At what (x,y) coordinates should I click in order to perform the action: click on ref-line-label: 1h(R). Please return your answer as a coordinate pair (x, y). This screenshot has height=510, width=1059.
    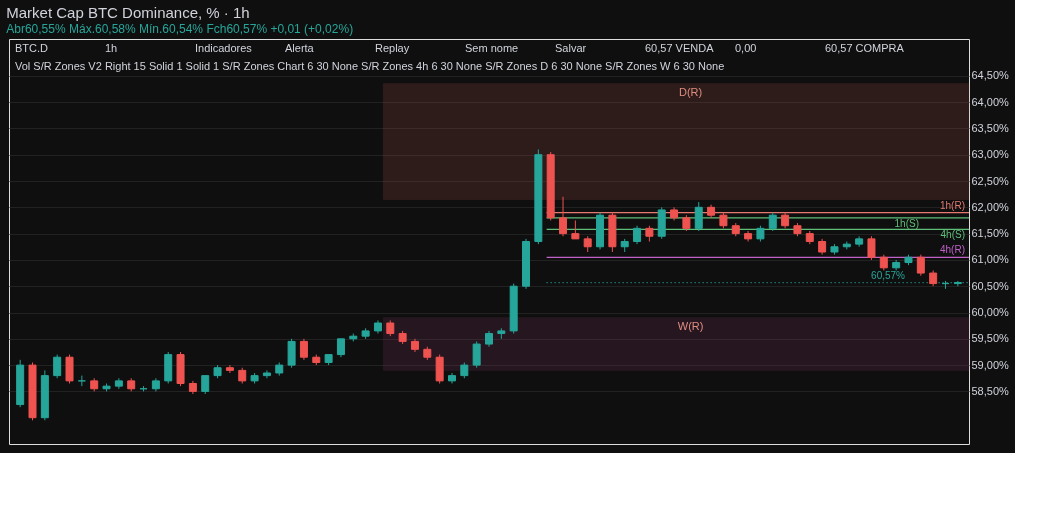
    Looking at the image, I should click on (952, 205).